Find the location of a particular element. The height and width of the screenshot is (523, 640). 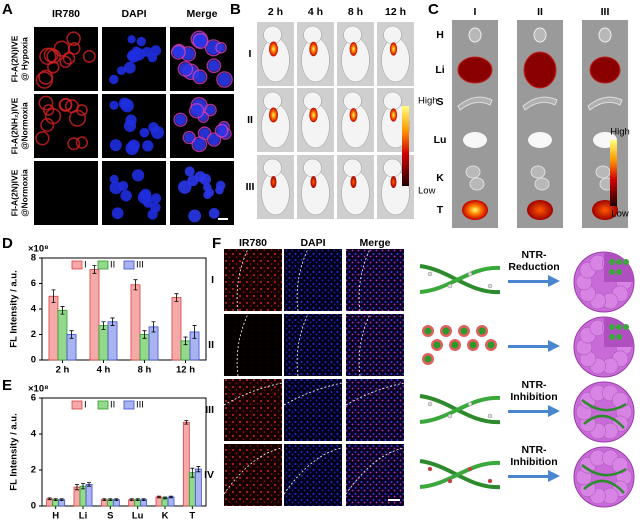

cutaway is located at coordinates (619, 332).